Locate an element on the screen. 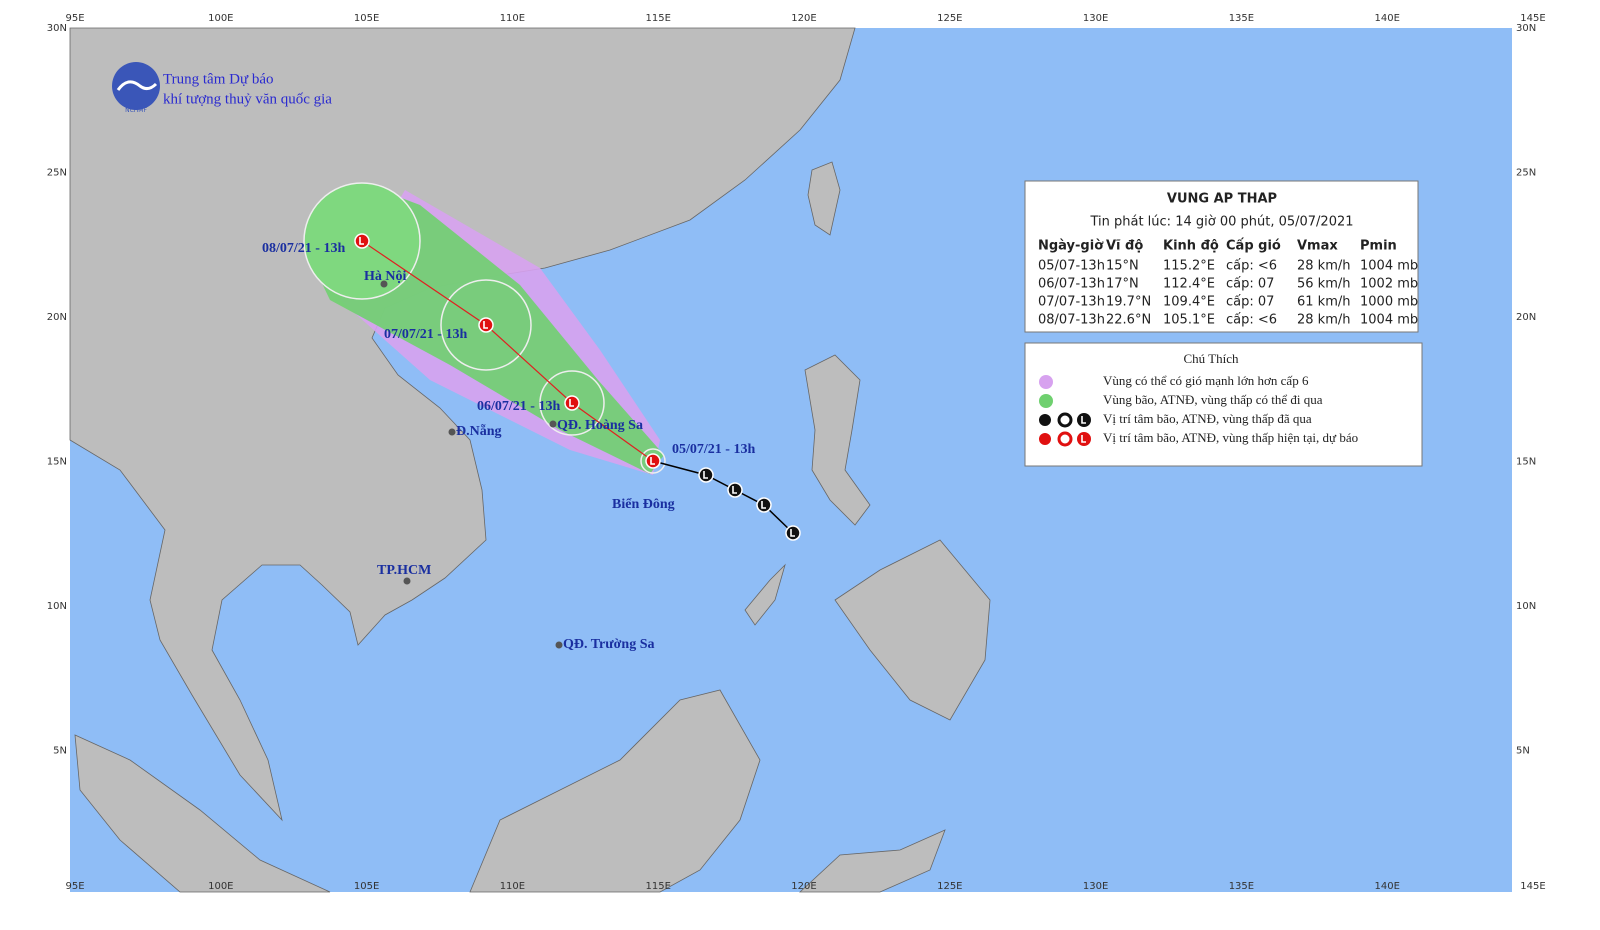 This screenshot has width=1600, height=930. lon-label: 95E is located at coordinates (74, 18).